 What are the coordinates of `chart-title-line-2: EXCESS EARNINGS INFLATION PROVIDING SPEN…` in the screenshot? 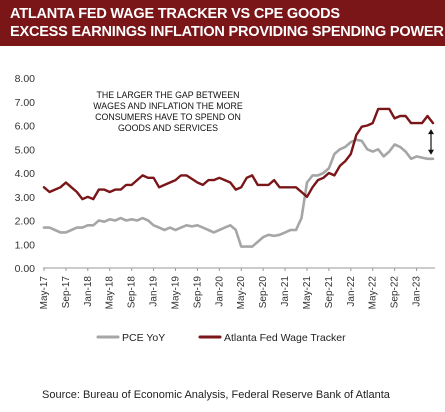 It's located at (227, 32).